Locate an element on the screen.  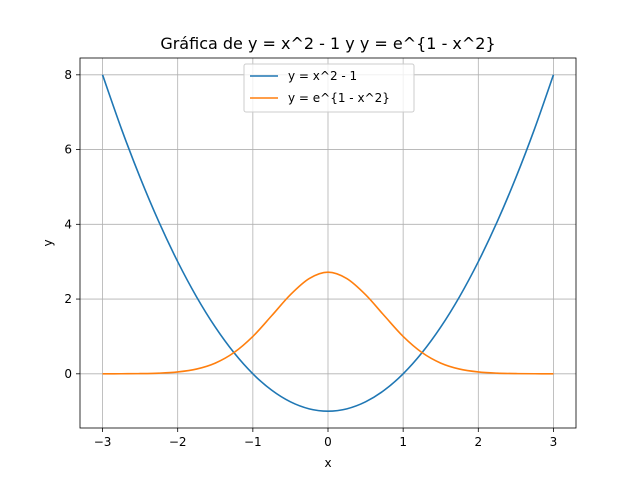
x-tick-label: 0 is located at coordinates (328, 442).